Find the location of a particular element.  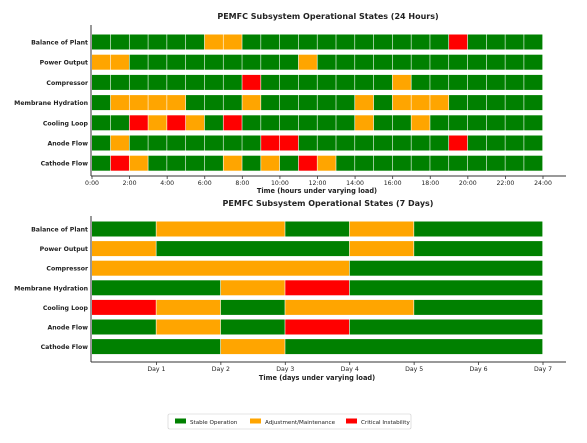

x-tick-label: Day 4 is located at coordinates (350, 369).